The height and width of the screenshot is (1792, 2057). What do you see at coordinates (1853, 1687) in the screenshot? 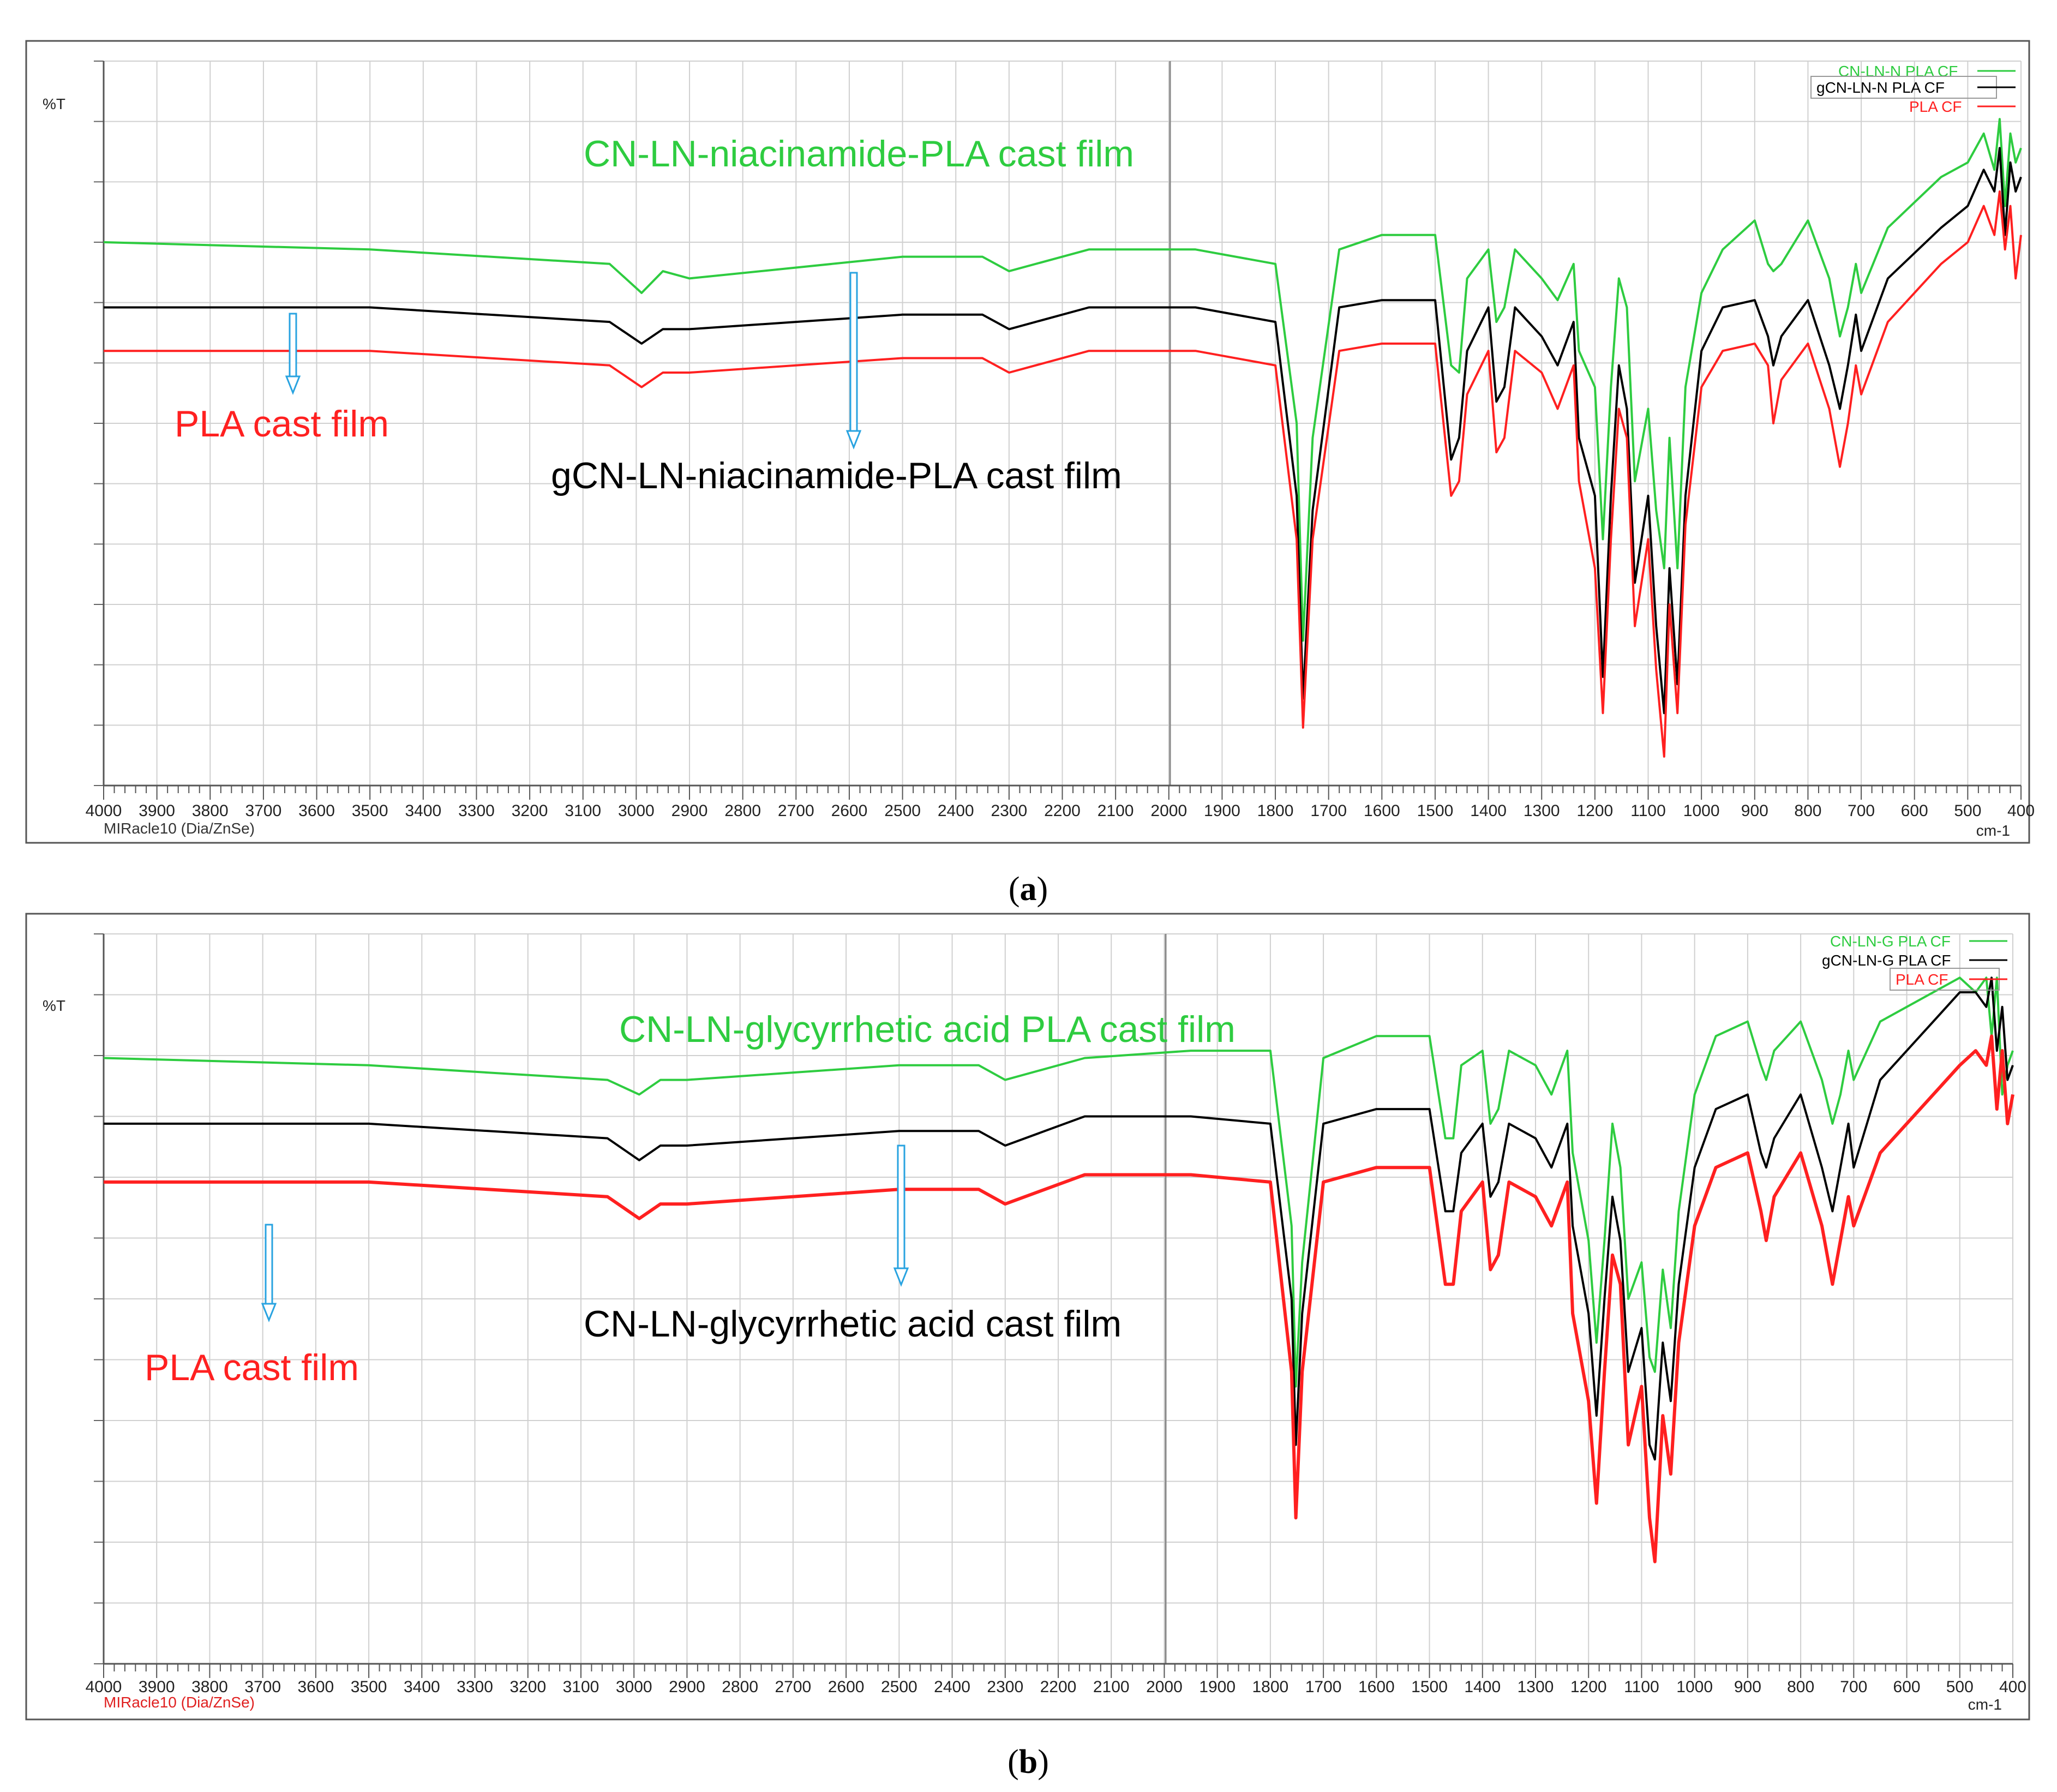
I see `x-tick-label: 700` at bounding box center [1853, 1687].